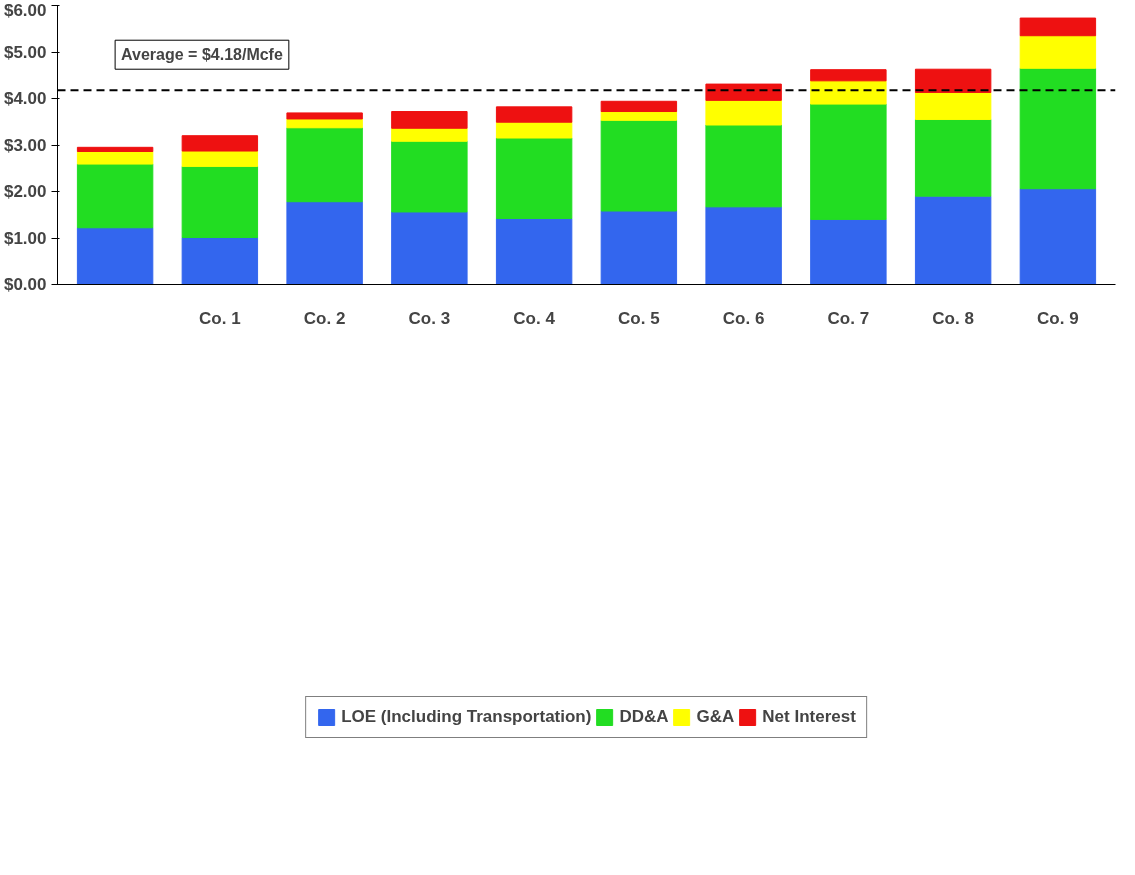 This screenshot has height=875, width=1135. What do you see at coordinates (324, 318) in the screenshot?
I see `x-tick-label: Co. 2` at bounding box center [324, 318].